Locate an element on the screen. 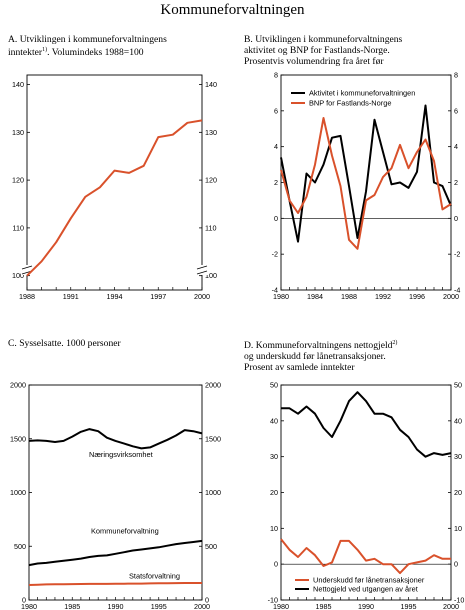 Image resolution: width=465 pixels, height=610 pixels. panel-d-xtick-label: 1990 is located at coordinates (366, 606).